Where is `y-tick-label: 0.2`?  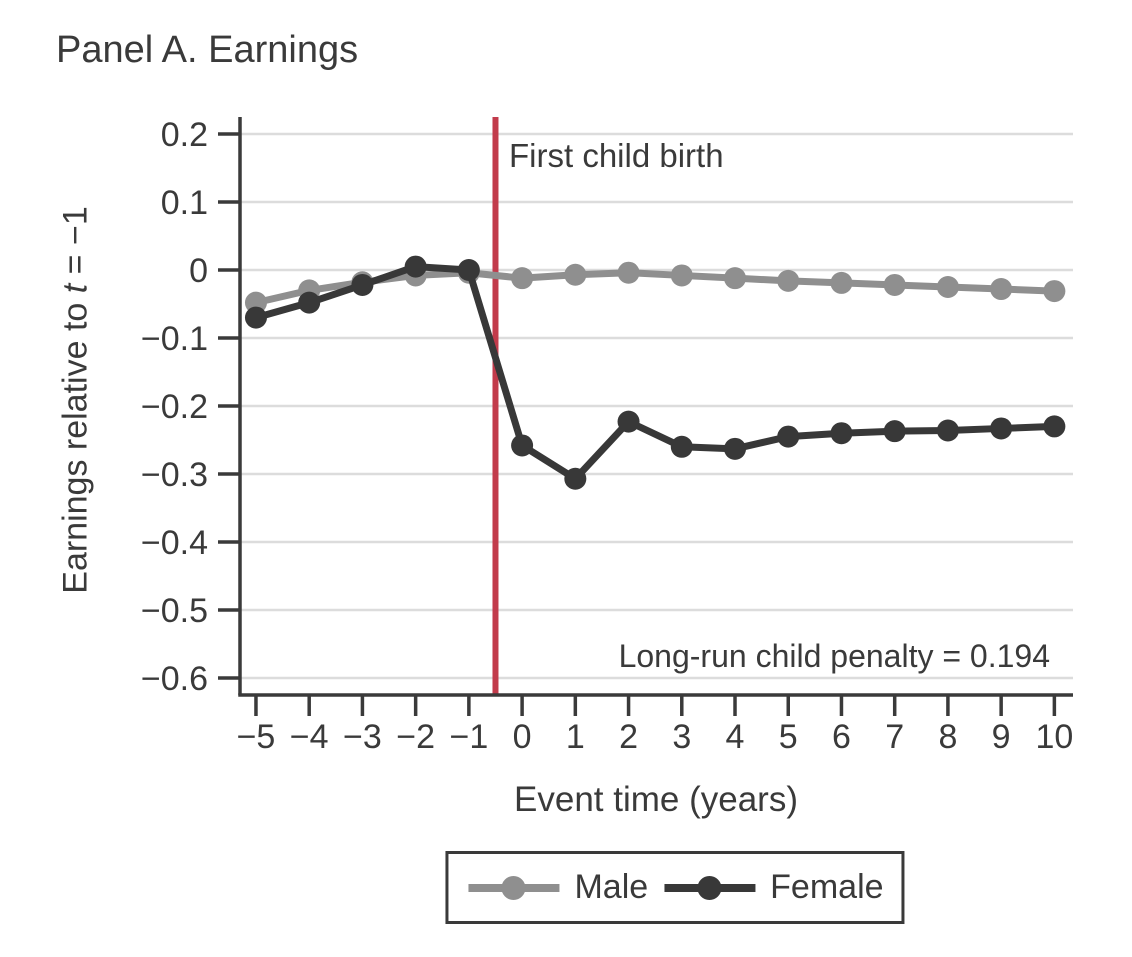
y-tick-label: 0.2 is located at coordinates (184, 135).